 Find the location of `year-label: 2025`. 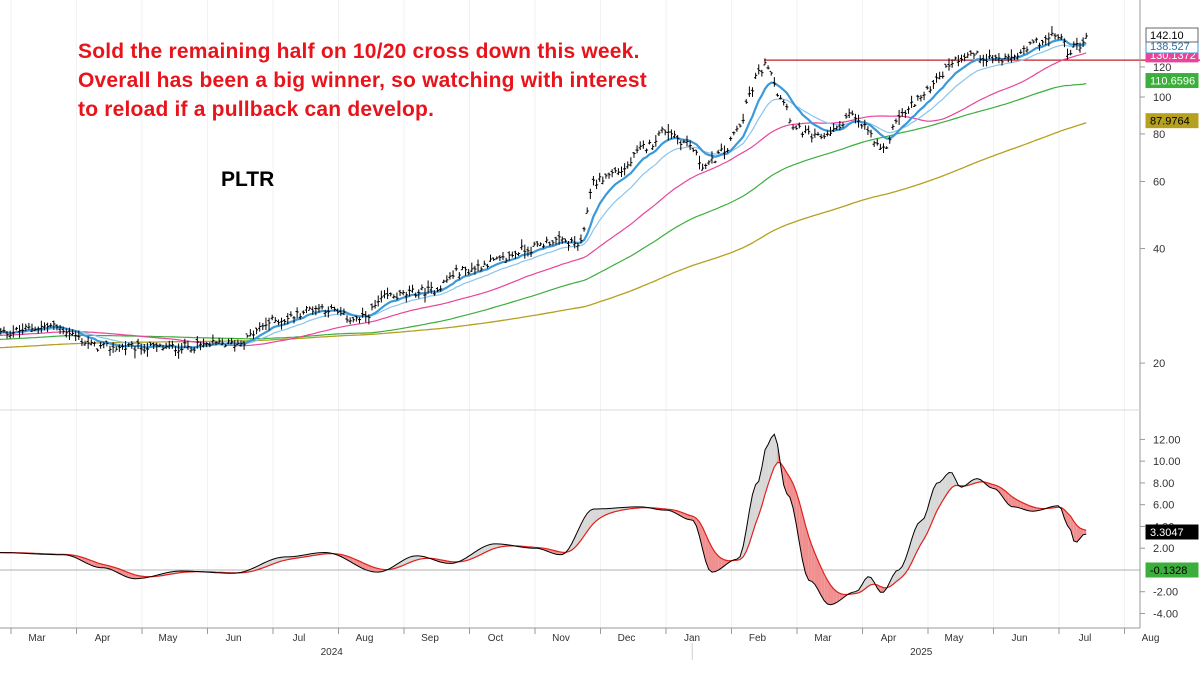

year-label: 2025 is located at coordinates (921, 652).